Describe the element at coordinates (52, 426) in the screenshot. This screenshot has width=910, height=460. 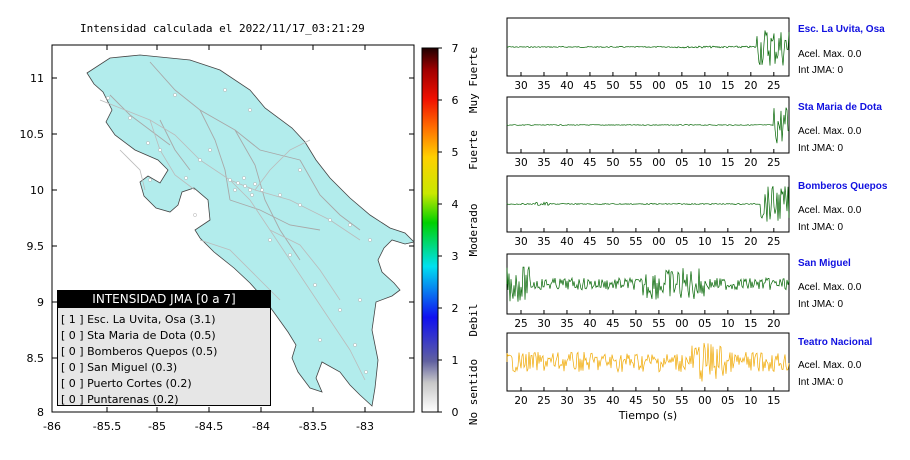
I see `x-tick-label: -86` at that location.